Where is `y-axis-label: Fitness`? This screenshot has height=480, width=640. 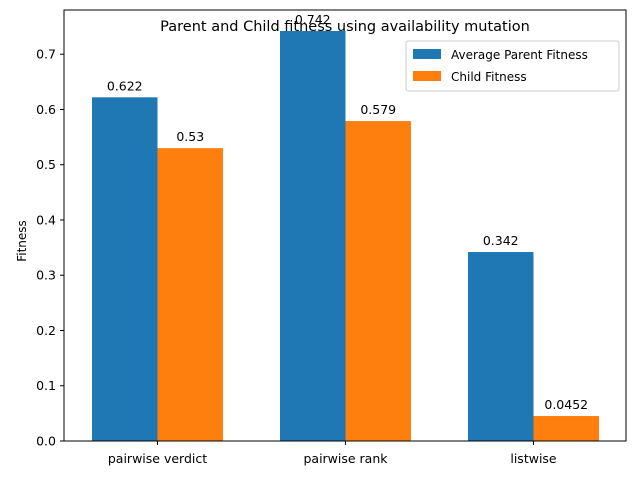 y-axis-label: Fitness is located at coordinates (22, 241).